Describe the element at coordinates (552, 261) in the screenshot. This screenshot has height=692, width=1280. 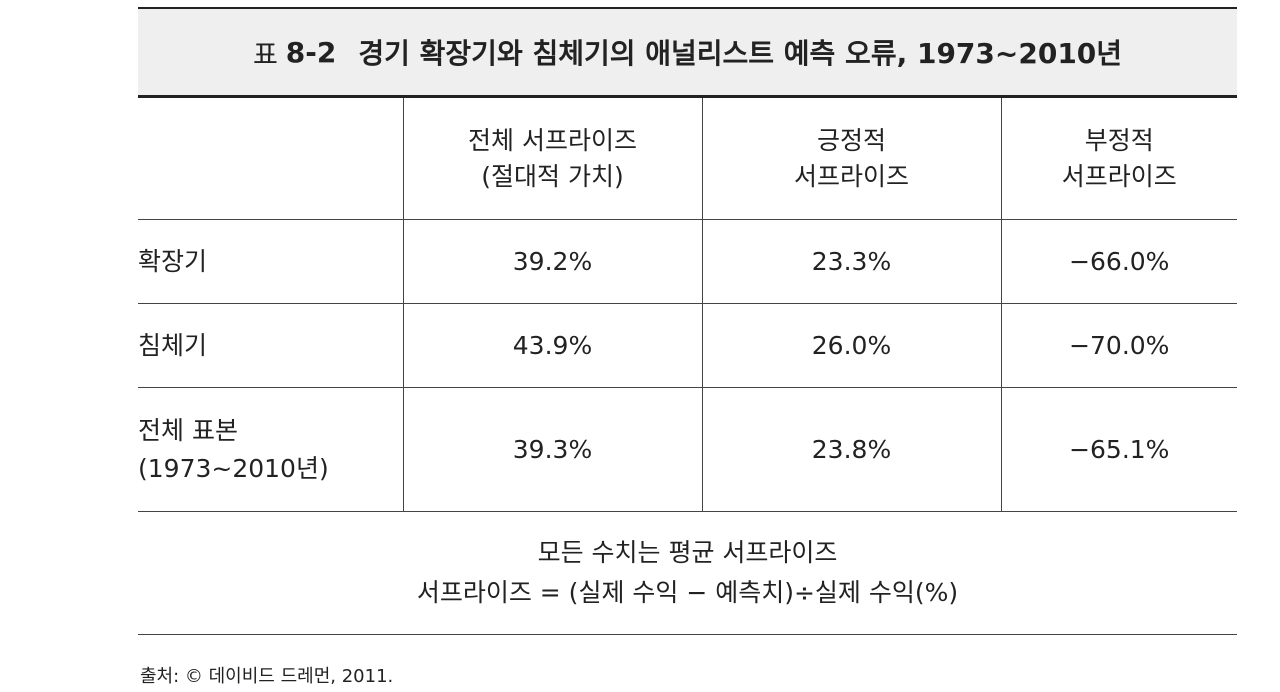
I see `cell-total: 39.2%` at that location.